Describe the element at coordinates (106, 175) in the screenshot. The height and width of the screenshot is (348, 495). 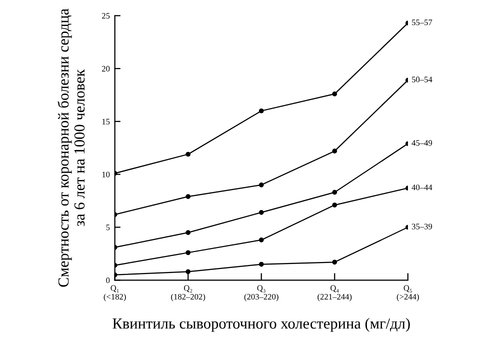
I see `y-tick-label: 10` at that location.